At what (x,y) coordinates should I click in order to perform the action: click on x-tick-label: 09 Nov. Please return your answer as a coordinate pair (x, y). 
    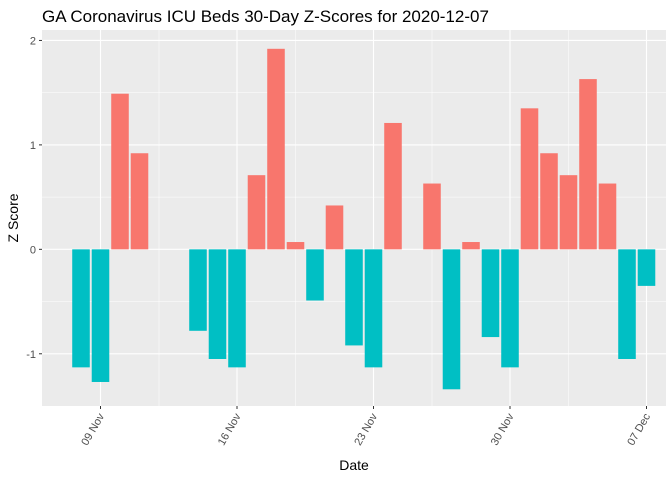
    Looking at the image, I should click on (93, 429).